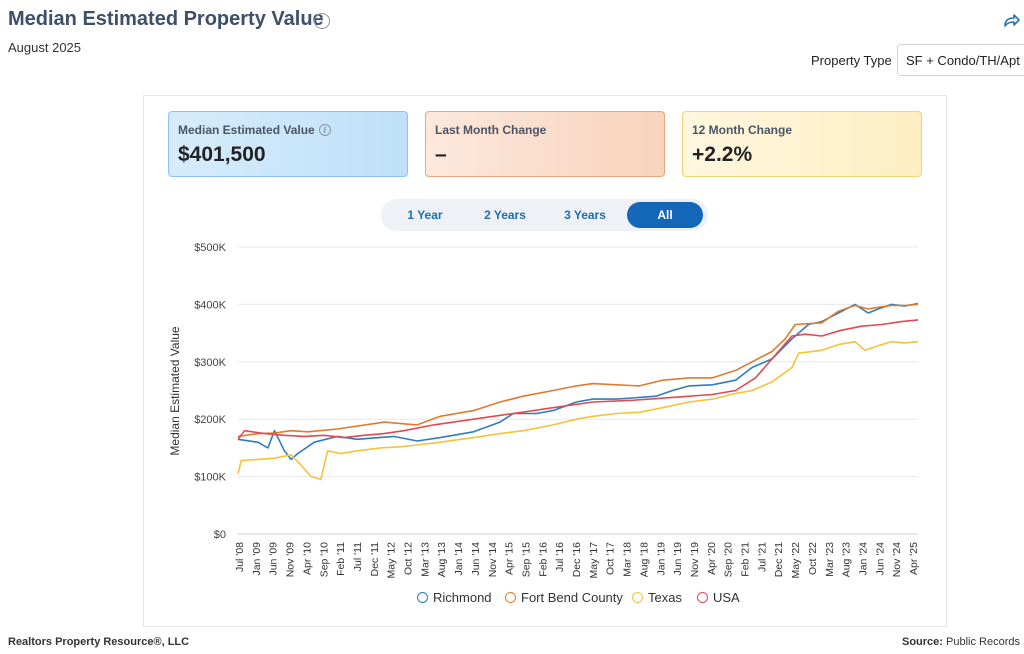  Describe the element at coordinates (544, 215) in the screenshot. I see `time-range-tabs: 1 Year 2 Years 3 Years All` at that location.